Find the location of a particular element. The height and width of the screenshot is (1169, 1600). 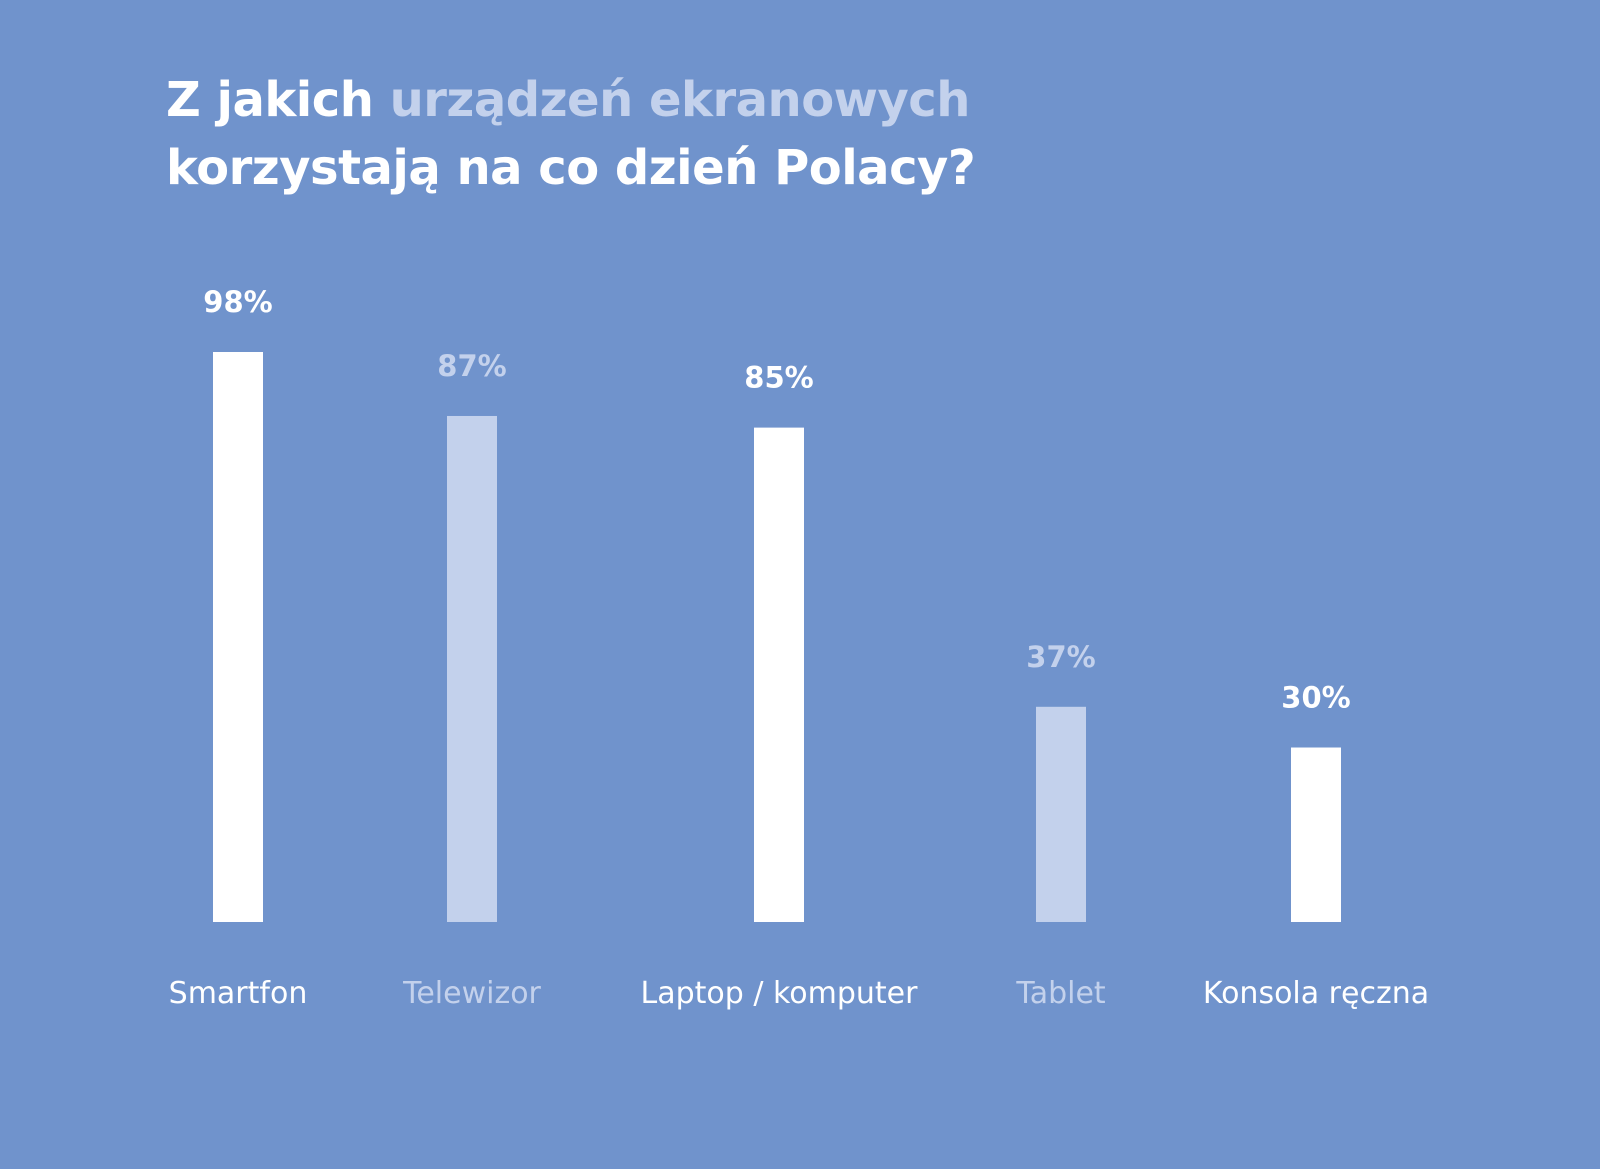

value-label: 87% is located at coordinates (471, 366).